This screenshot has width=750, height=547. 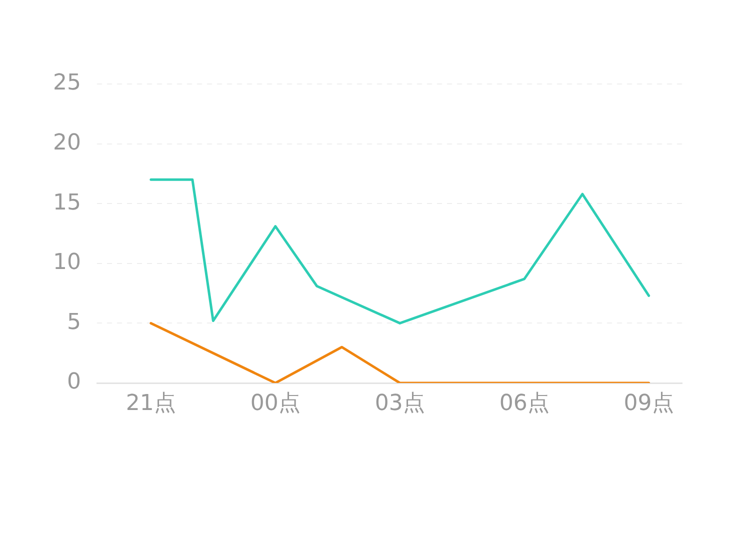 What do you see at coordinates (399, 403) in the screenshot?
I see `x-tick-label: 03点` at bounding box center [399, 403].